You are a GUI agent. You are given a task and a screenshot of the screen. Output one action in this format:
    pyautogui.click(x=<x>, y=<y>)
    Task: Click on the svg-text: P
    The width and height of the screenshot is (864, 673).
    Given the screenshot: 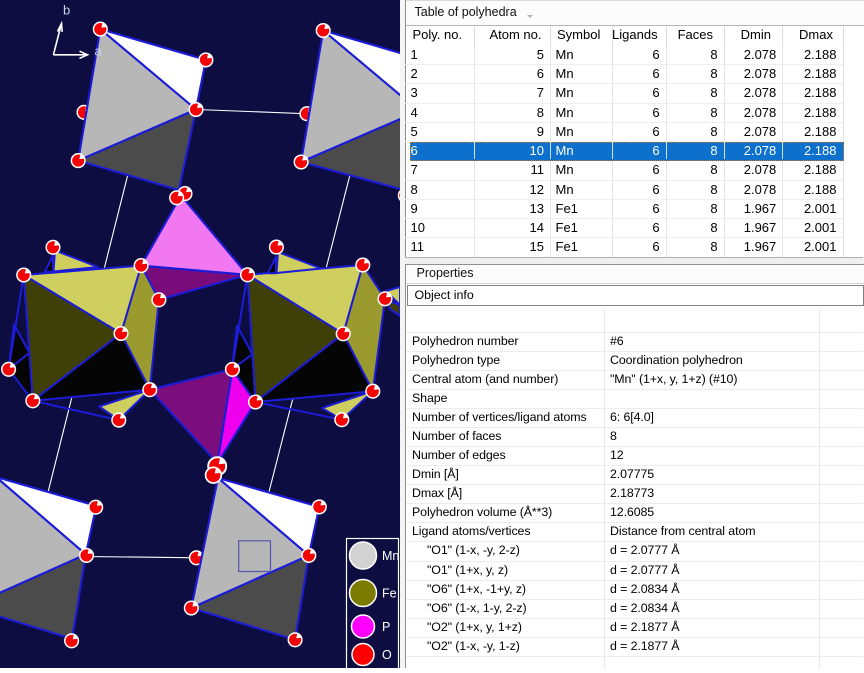 What is the action you would take?
    pyautogui.click(x=386, y=627)
    